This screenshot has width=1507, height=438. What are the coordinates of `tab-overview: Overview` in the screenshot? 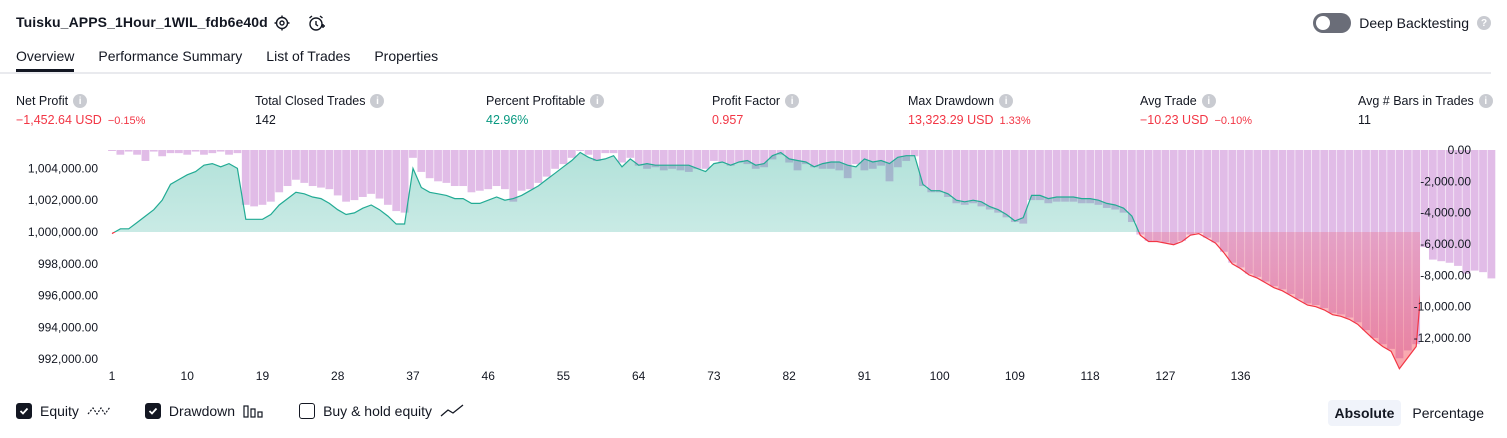 It's located at (45, 60).